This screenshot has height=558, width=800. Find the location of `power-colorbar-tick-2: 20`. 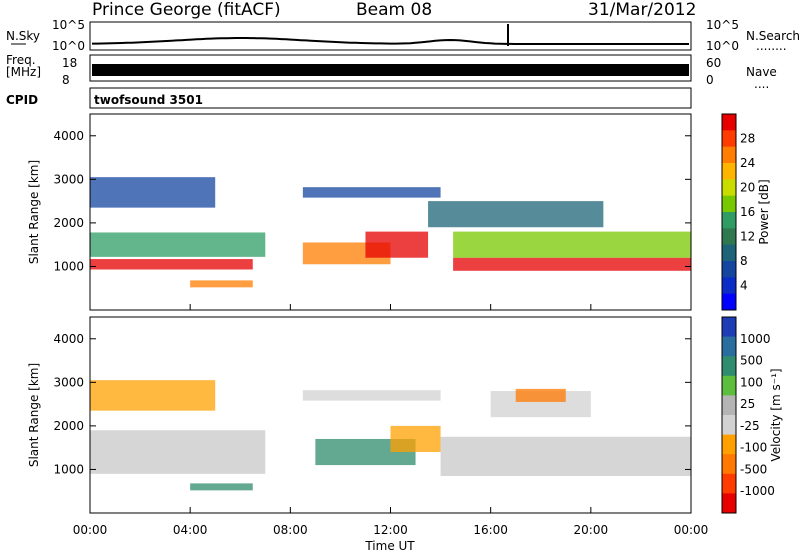

power-colorbar-tick-2: 20 is located at coordinates (747, 188).